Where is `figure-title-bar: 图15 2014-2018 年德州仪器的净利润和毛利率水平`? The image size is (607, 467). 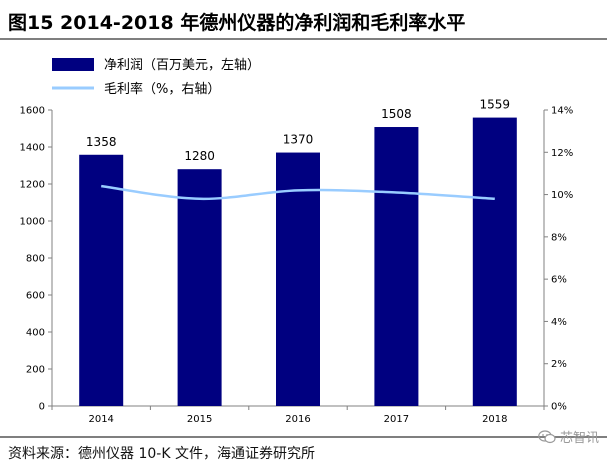
figure-title-bar: 图15 2014-2018 年德州仪器的净利润和毛利率水平 is located at coordinates (303, 20).